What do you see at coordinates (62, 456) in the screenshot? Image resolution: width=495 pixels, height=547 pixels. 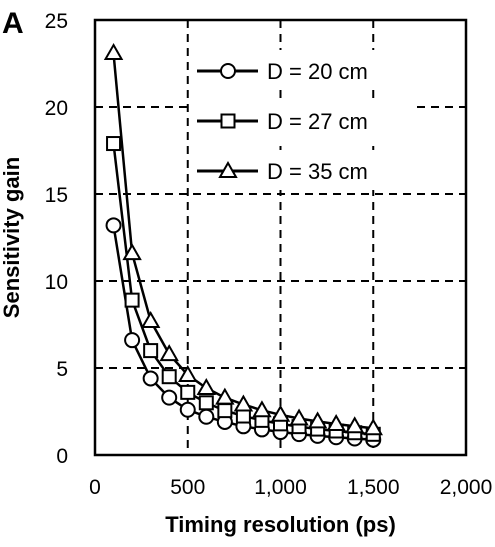 I see `y-tick-label: 0` at bounding box center [62, 456].